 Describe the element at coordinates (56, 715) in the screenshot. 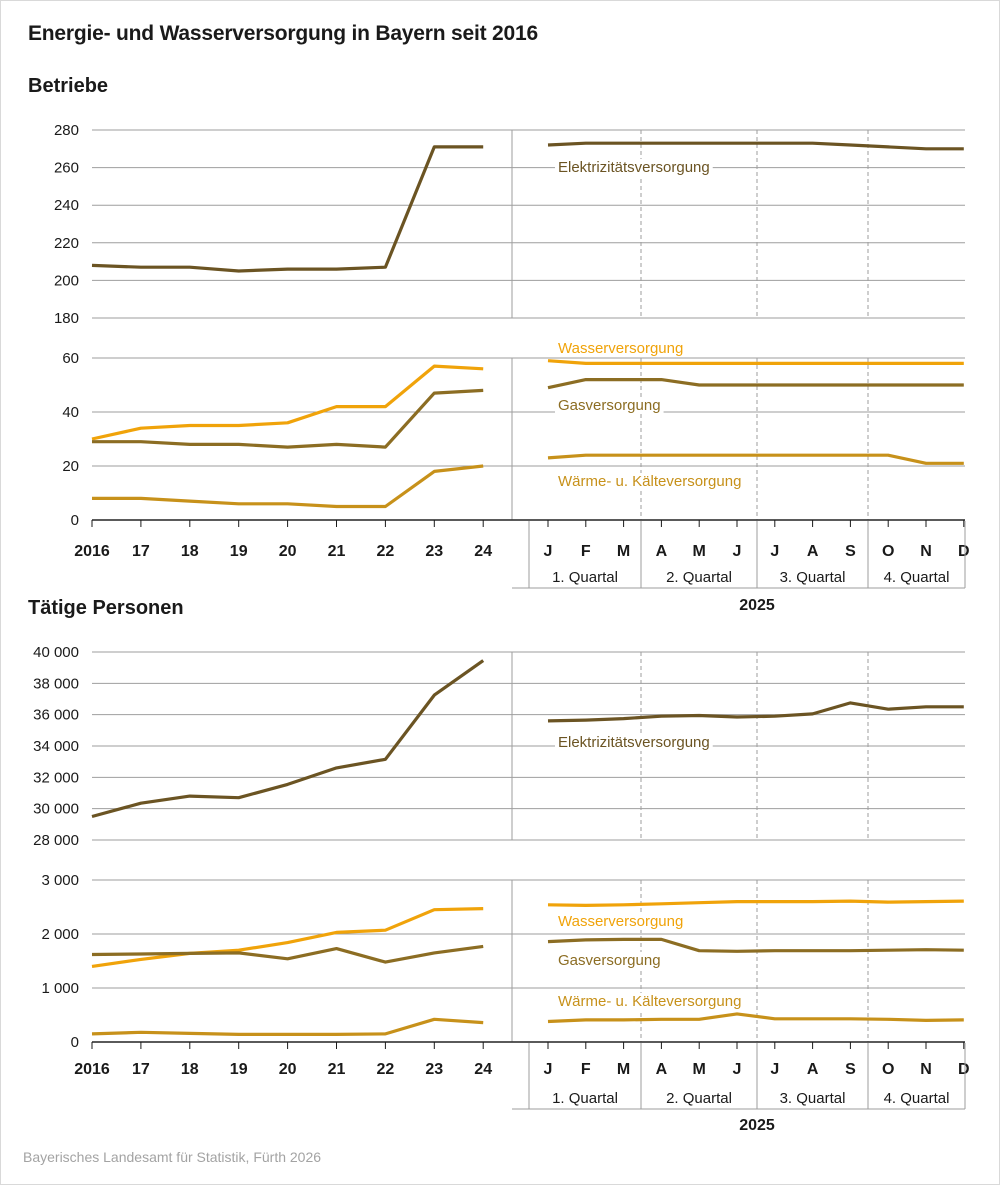

I see `y-tick-label: 36 000` at that location.